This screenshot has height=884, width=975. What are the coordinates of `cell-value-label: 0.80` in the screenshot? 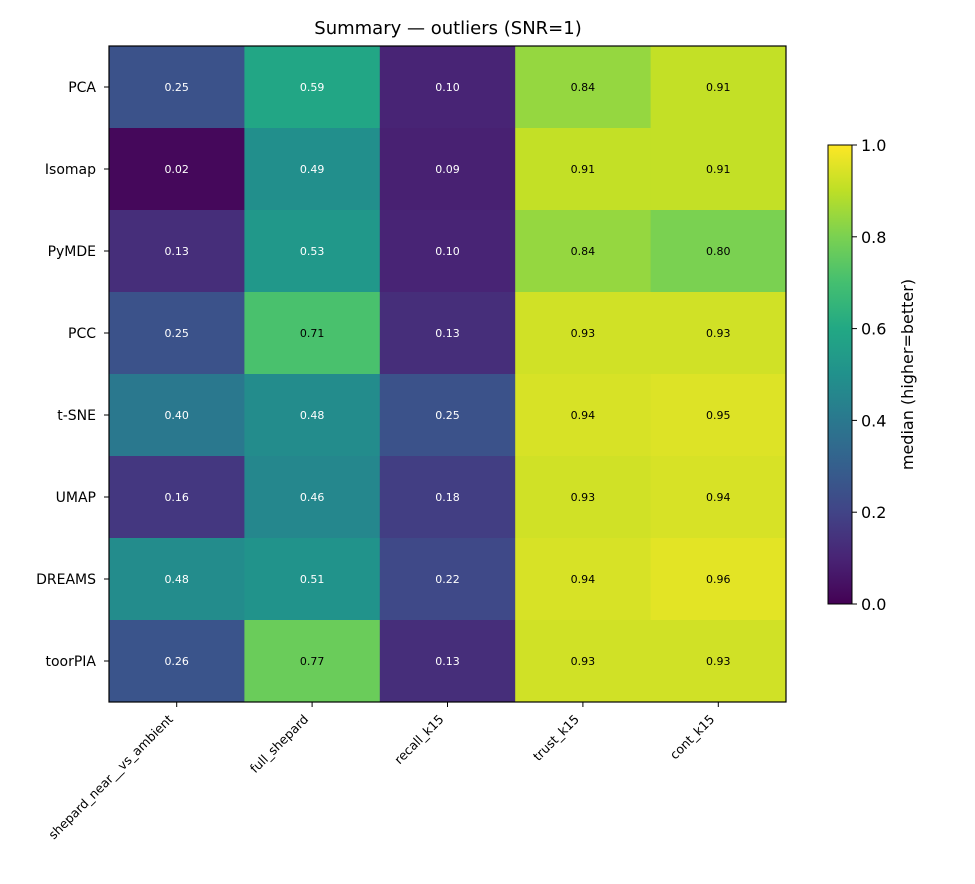 It's located at (718, 251).